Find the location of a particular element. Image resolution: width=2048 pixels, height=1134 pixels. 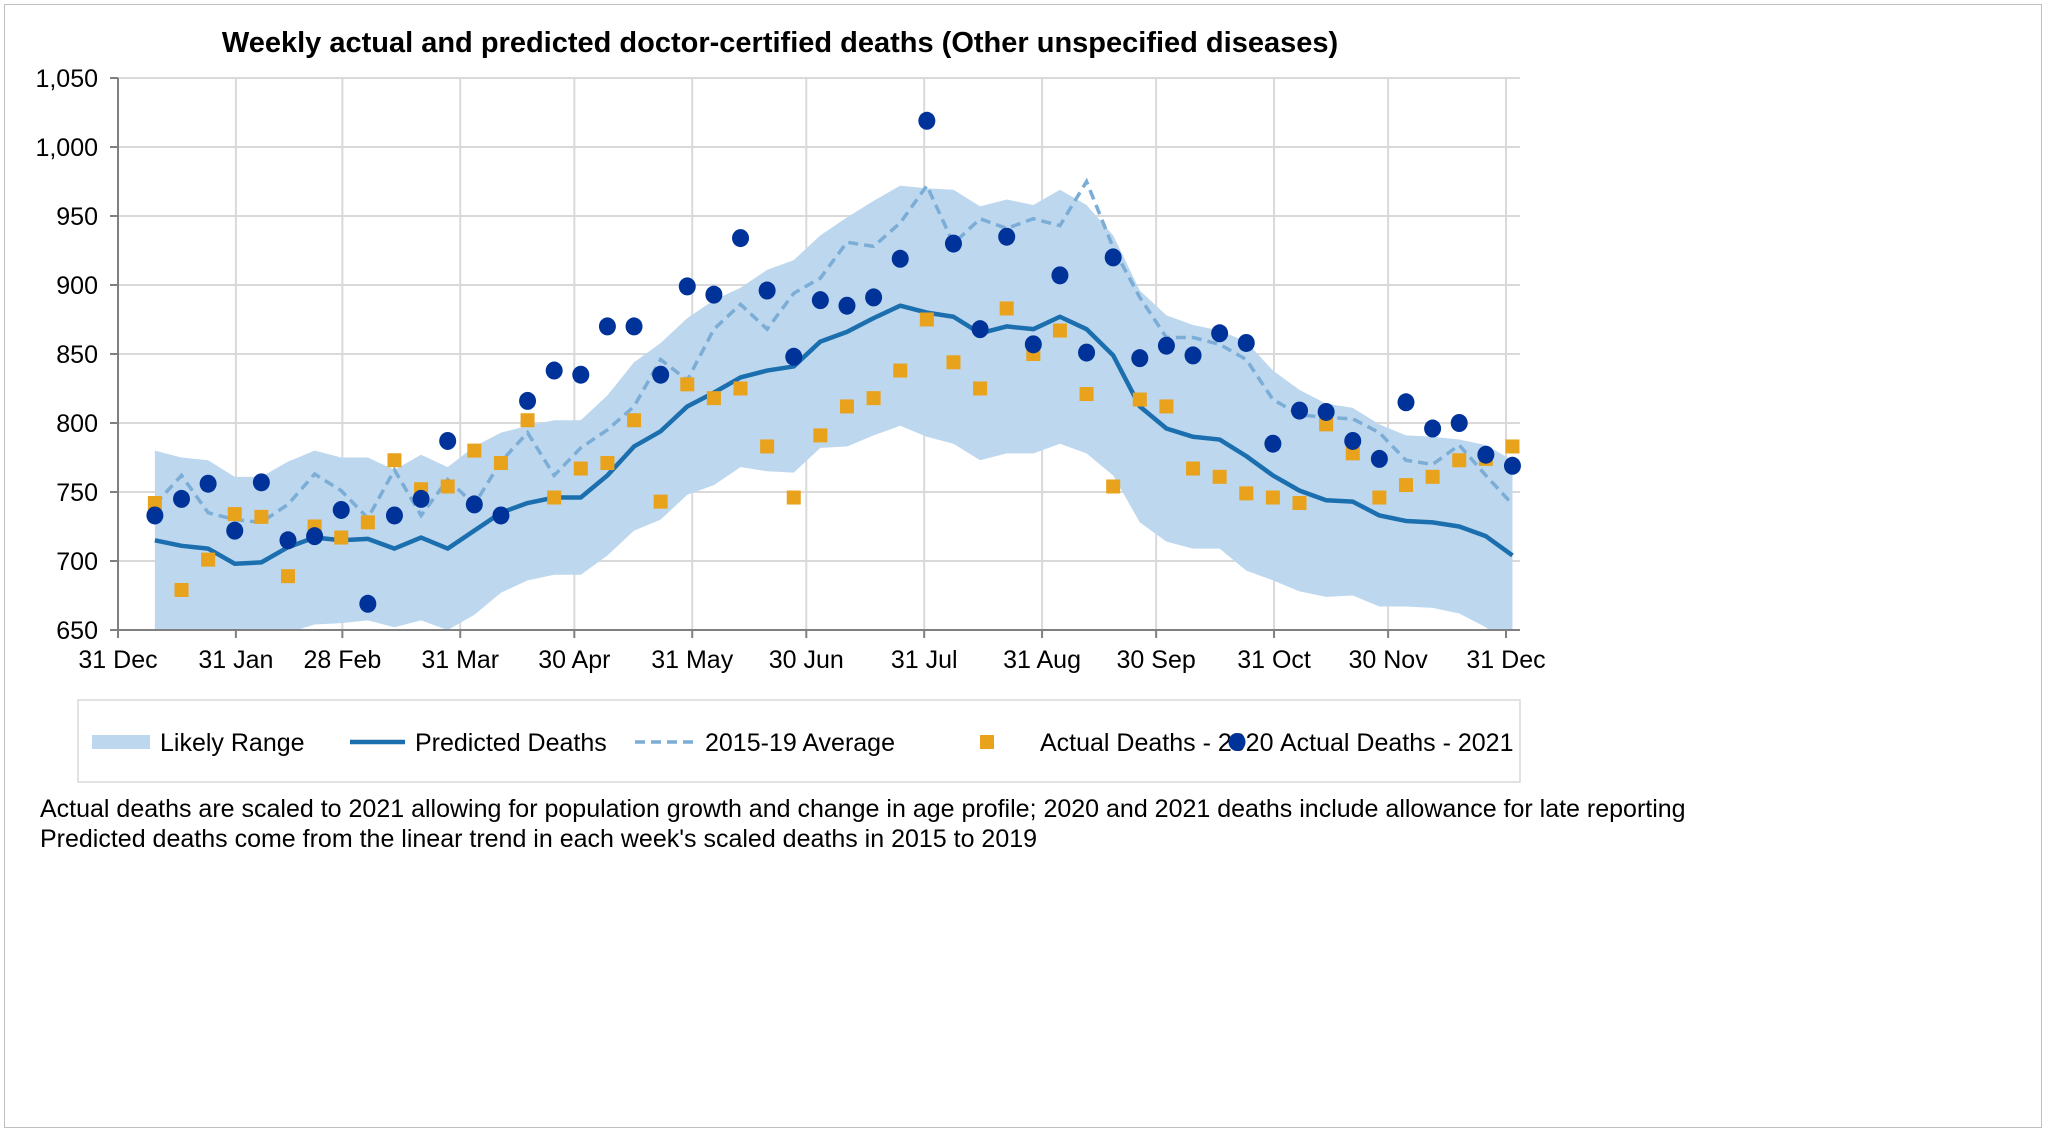

y-tick-label: 950 is located at coordinates (77, 217).